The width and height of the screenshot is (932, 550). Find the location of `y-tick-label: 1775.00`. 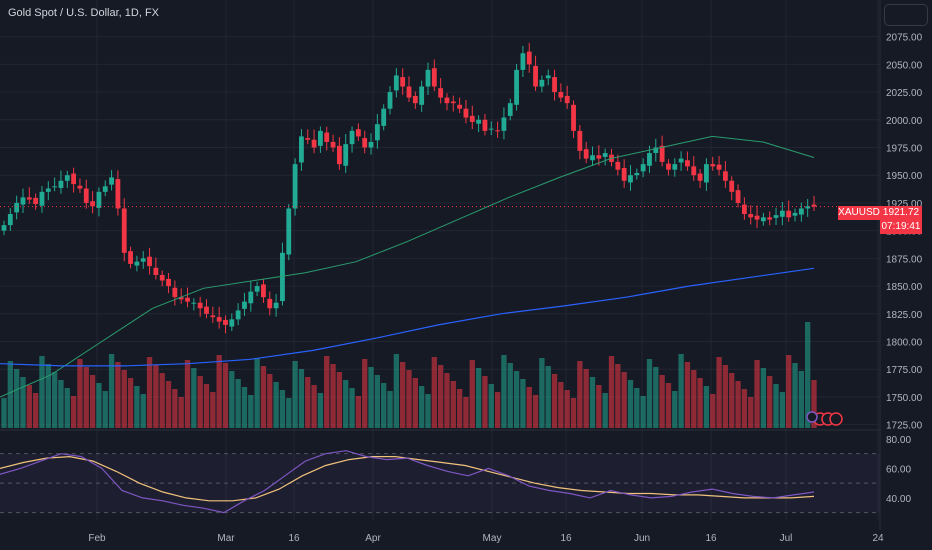

y-tick-label: 1775.00 is located at coordinates (904, 370).